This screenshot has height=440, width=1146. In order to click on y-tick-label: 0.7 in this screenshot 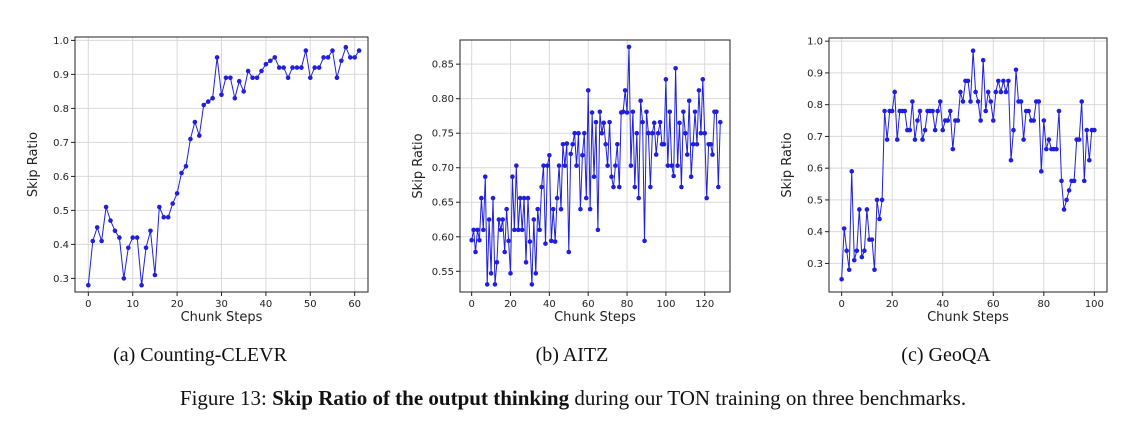, I will do `click(815, 137)`.